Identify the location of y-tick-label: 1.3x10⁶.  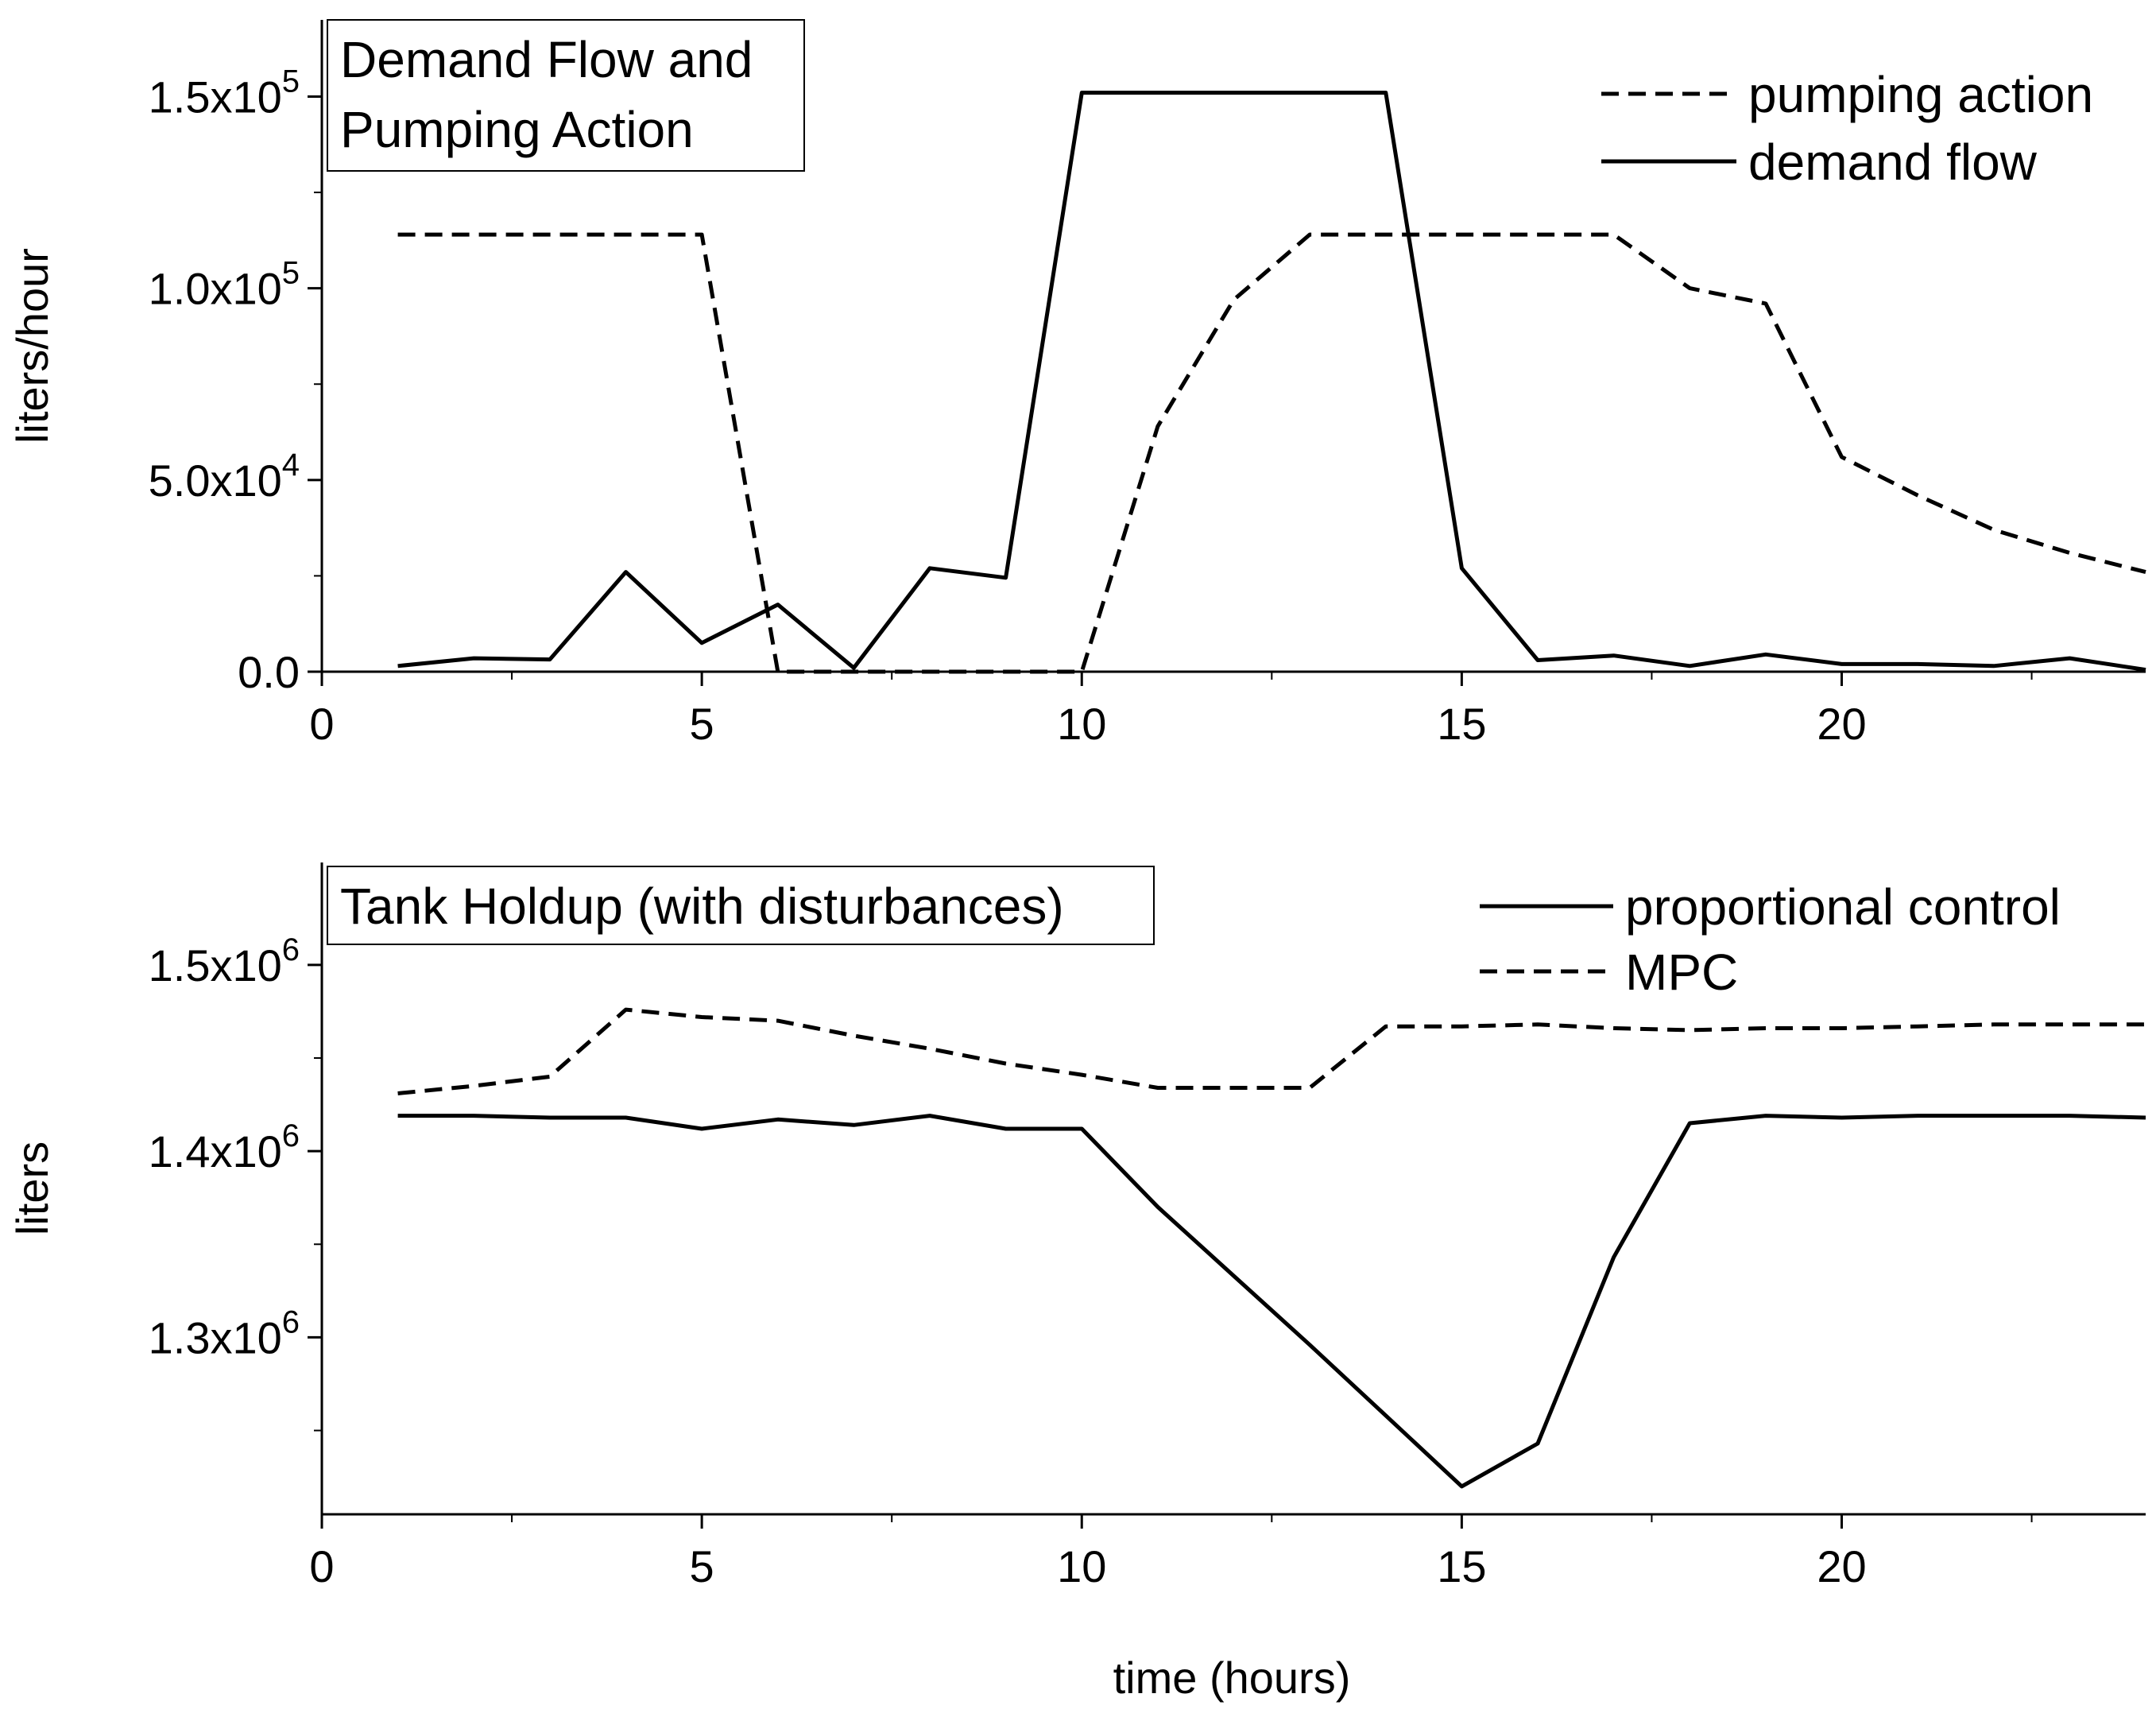
(224, 1333).